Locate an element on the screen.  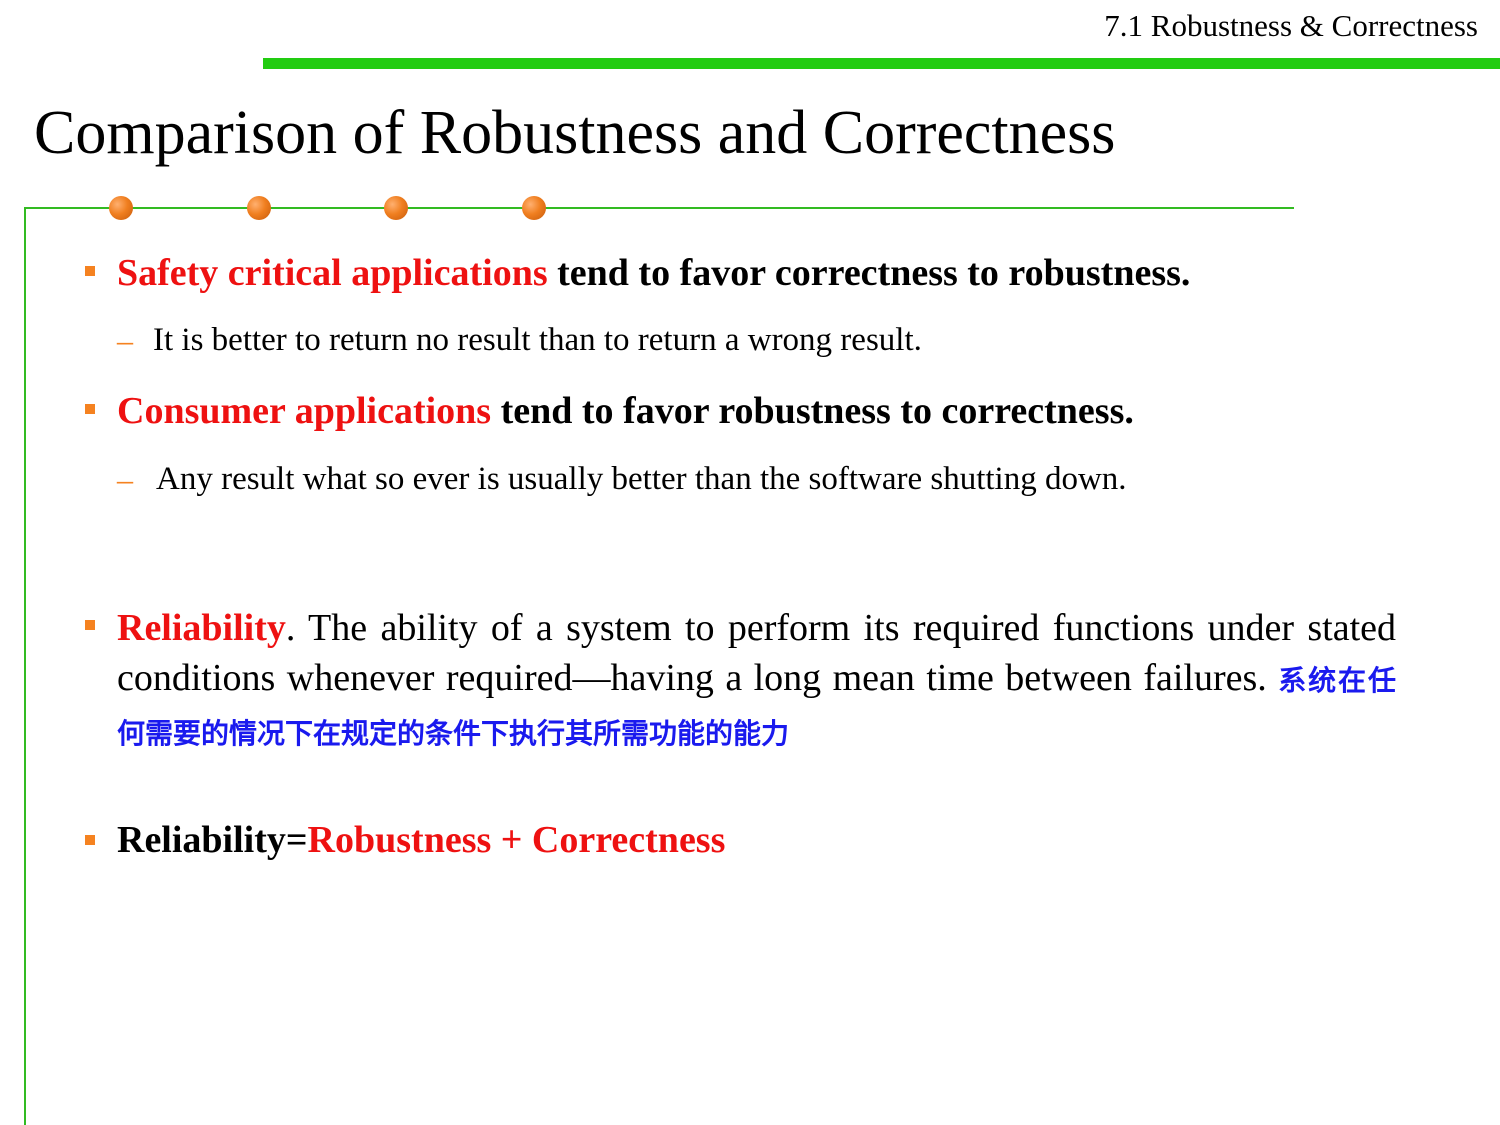
reliability-chinese: 系统在任何需要的情况下在规定的条件下执行其所需功能的能力 is located at coordinates (756, 707).